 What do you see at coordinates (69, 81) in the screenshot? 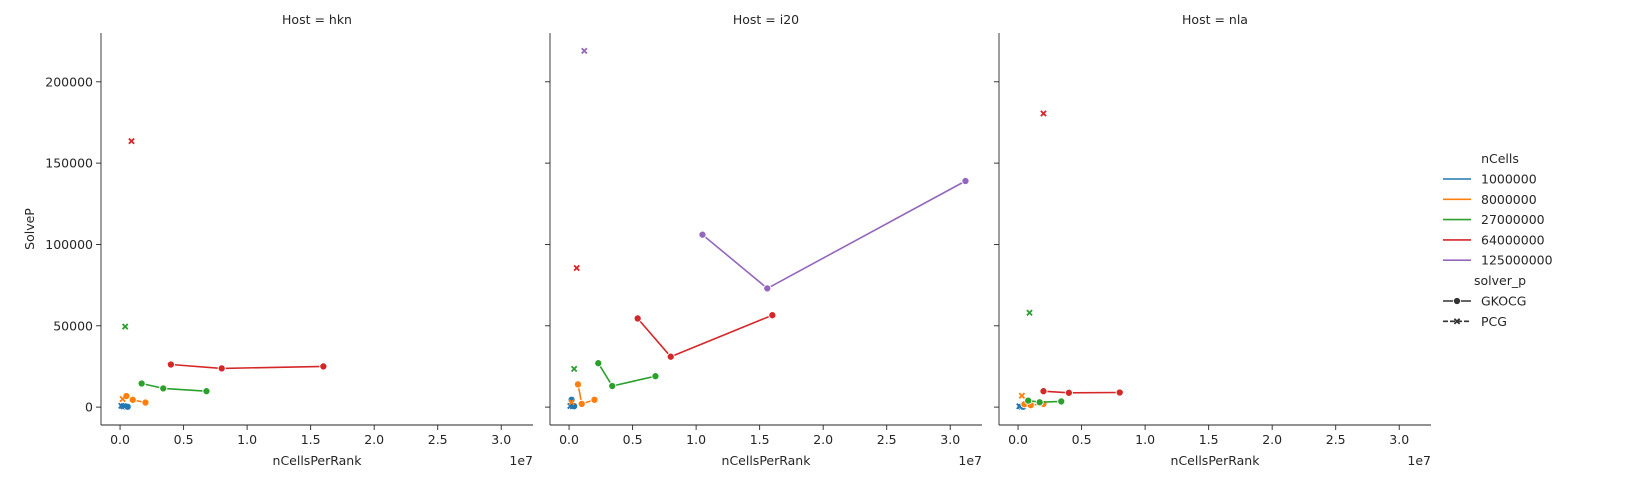
I see `y-tick-label: 200000` at bounding box center [69, 81].